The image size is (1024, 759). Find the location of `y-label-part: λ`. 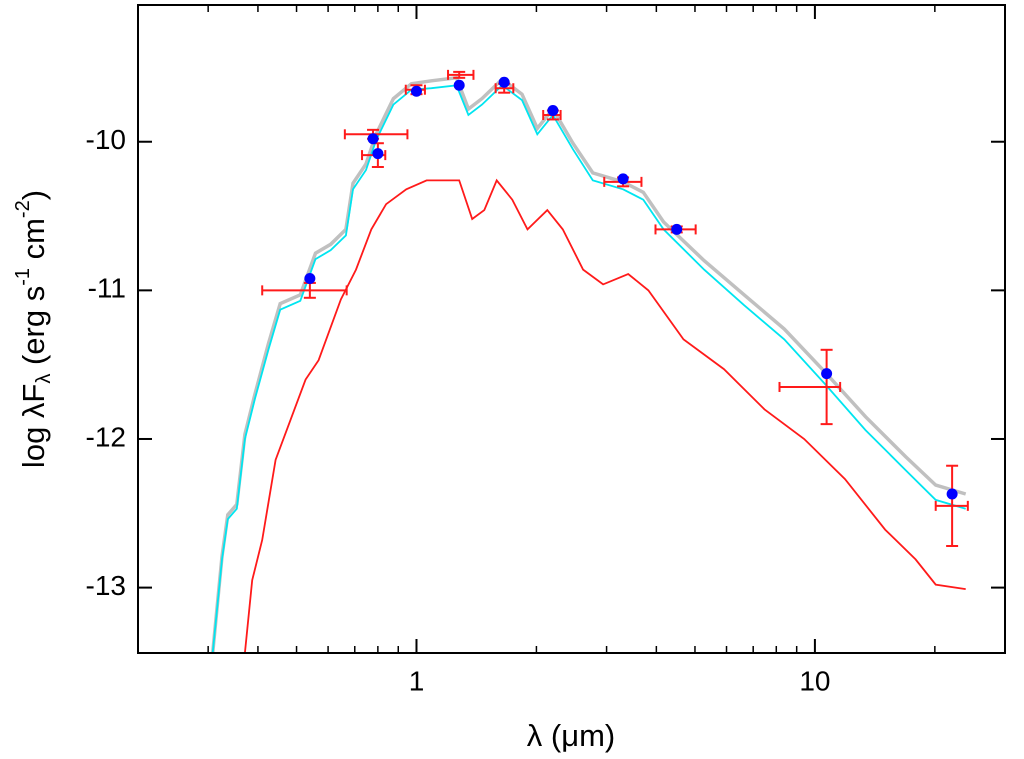

y-label-part: λ is located at coordinates (44, 379).